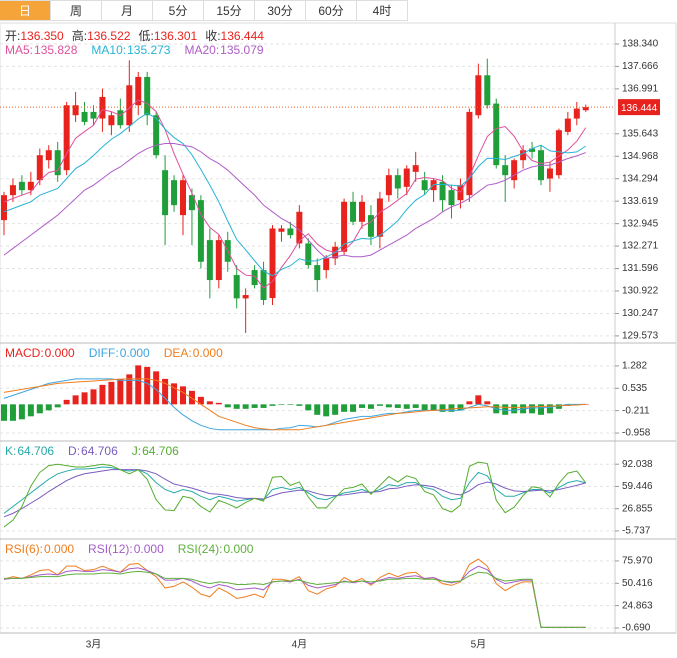 This screenshot has width=677, height=658. What do you see at coordinates (149, 50) in the screenshot?
I see `legend-value: 135.273` at bounding box center [149, 50].